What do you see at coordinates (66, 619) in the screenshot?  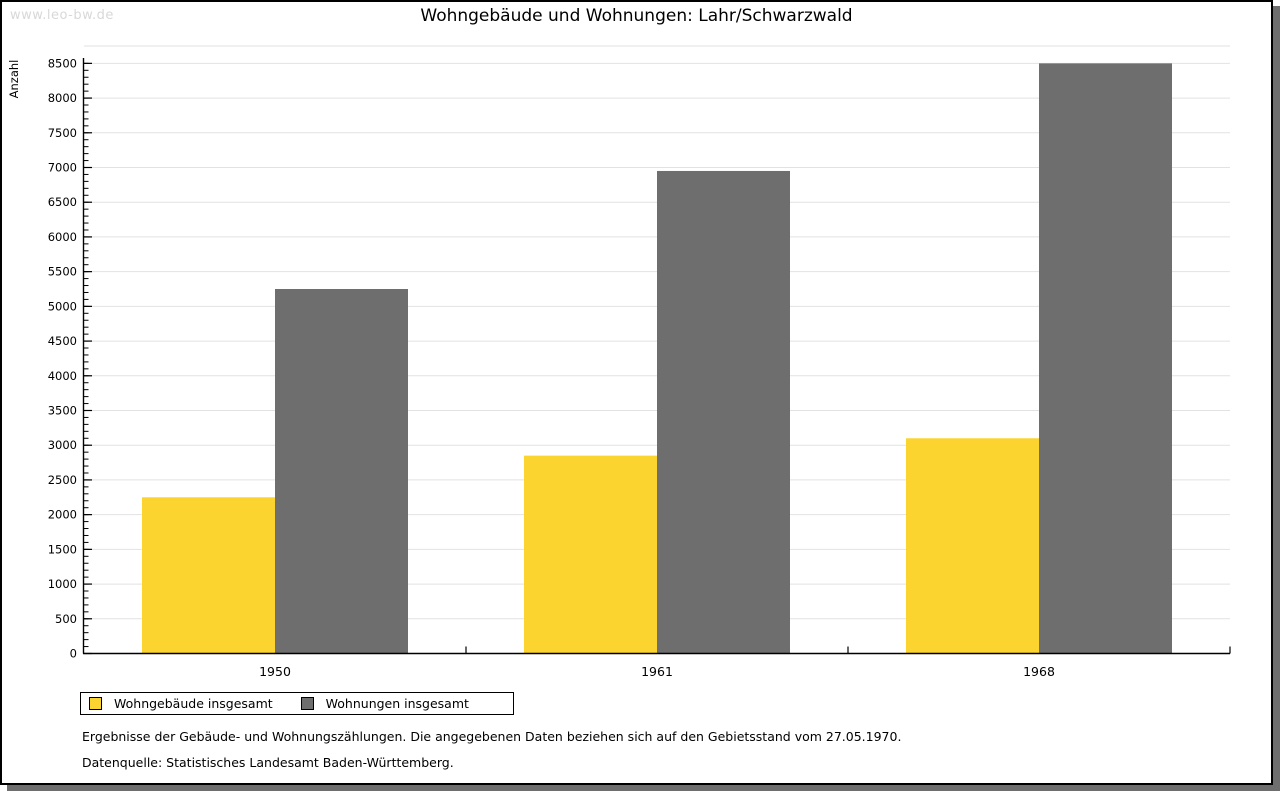 I see `y-tick-label-500: 500` at bounding box center [66, 619].